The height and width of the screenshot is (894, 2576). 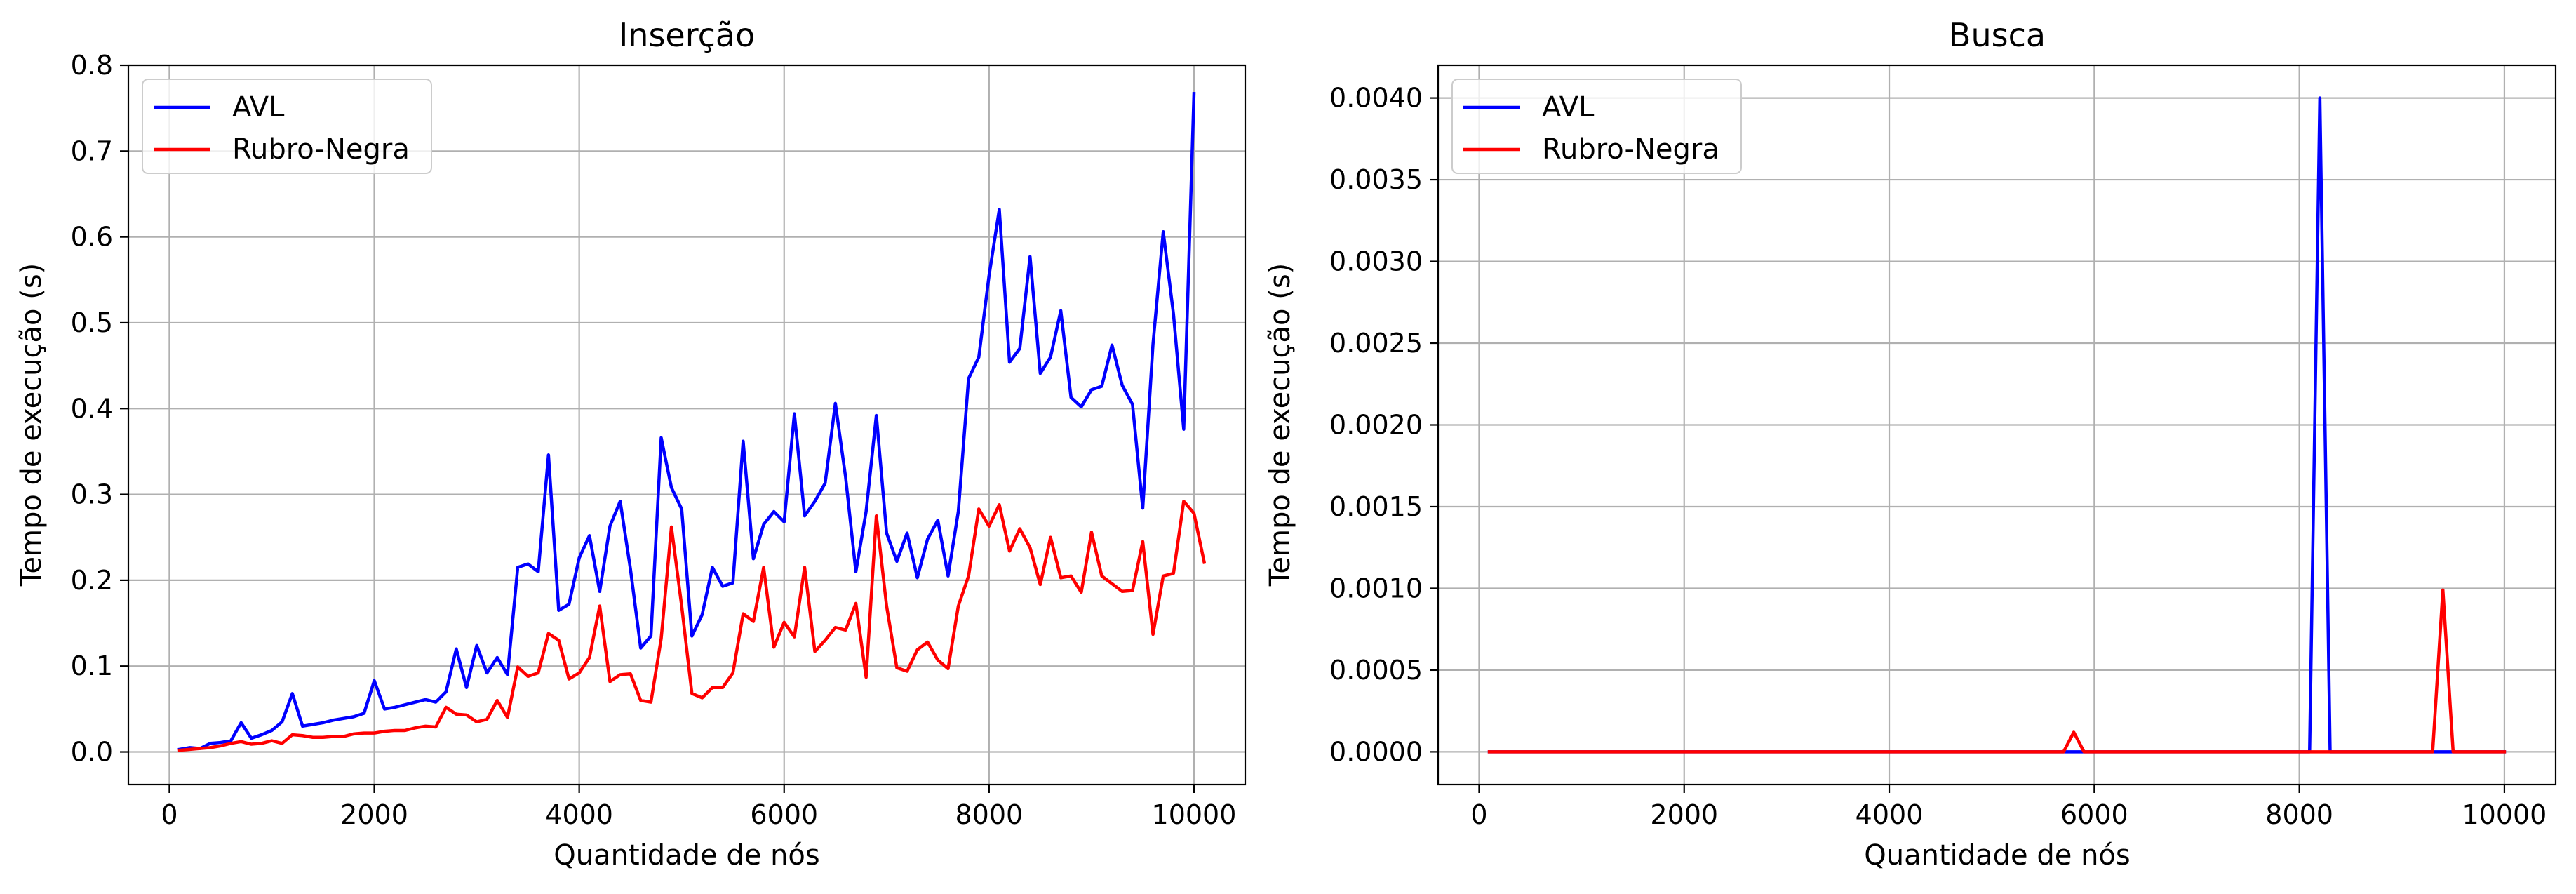 What do you see at coordinates (92, 322) in the screenshot?
I see `y-tick-label: 0.5` at bounding box center [92, 322].